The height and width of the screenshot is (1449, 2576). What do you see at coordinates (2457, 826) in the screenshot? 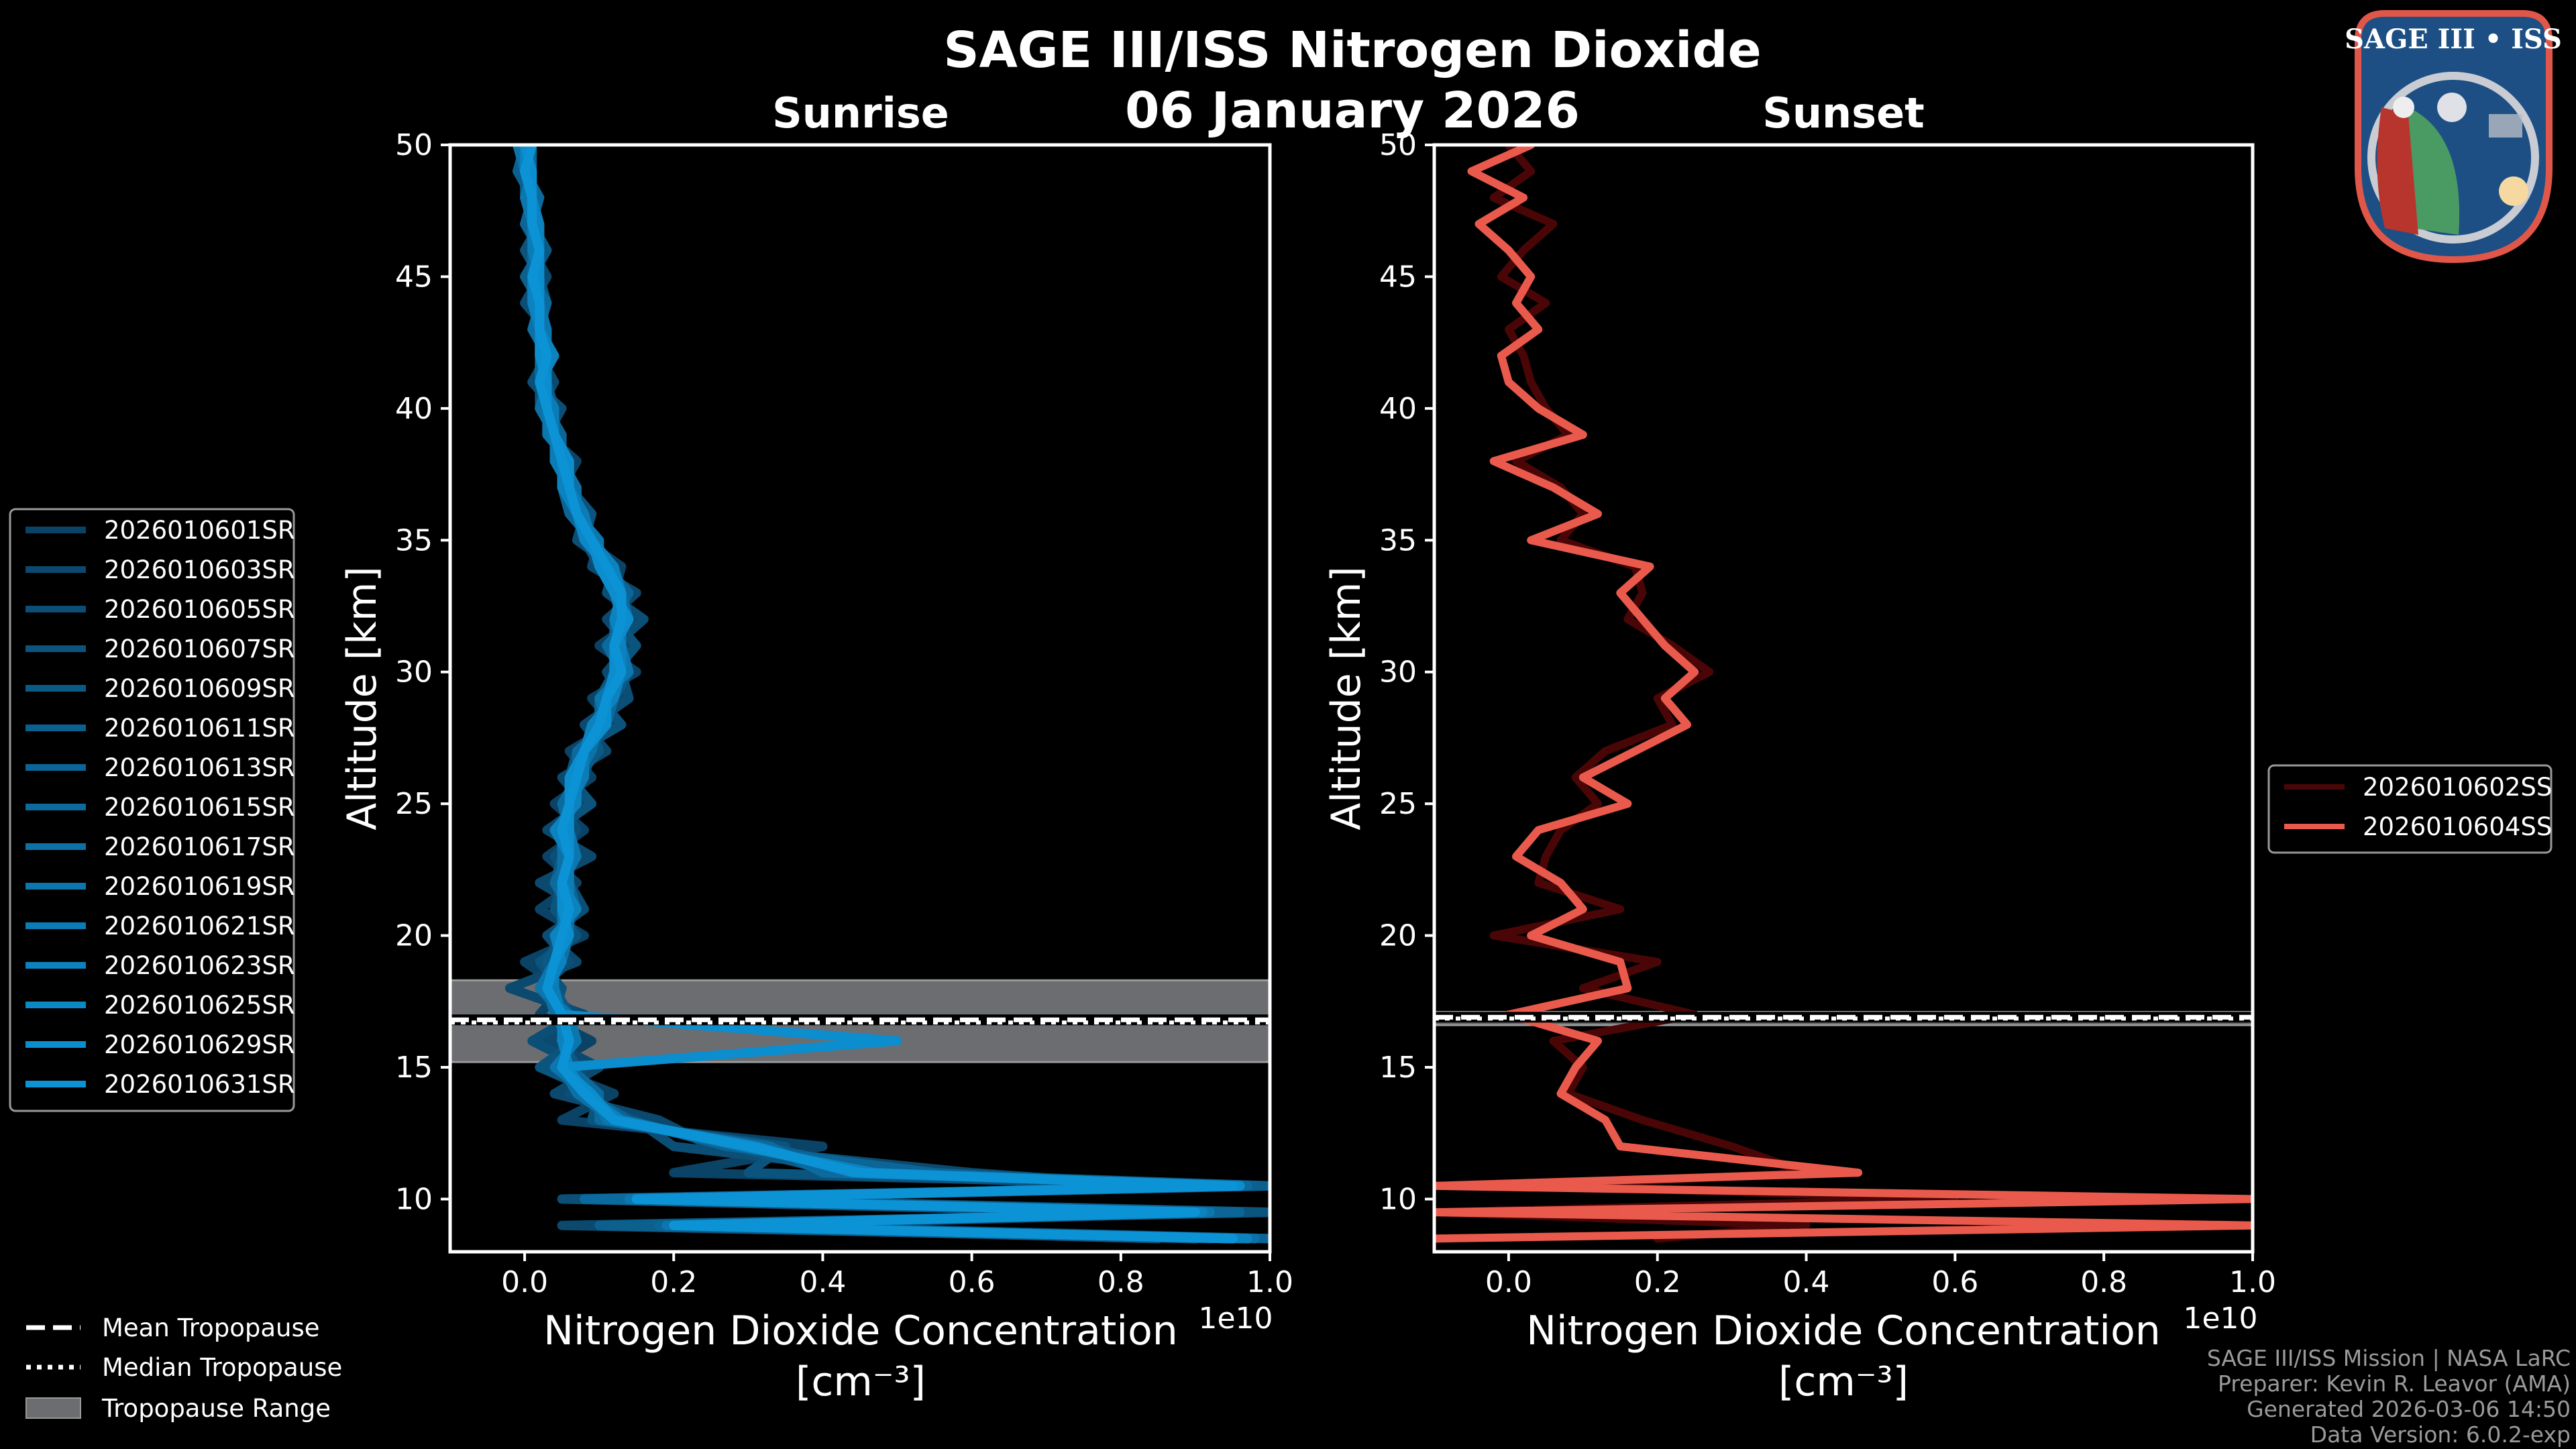
I see `legend-label: 2026010604SS` at bounding box center [2457, 826].